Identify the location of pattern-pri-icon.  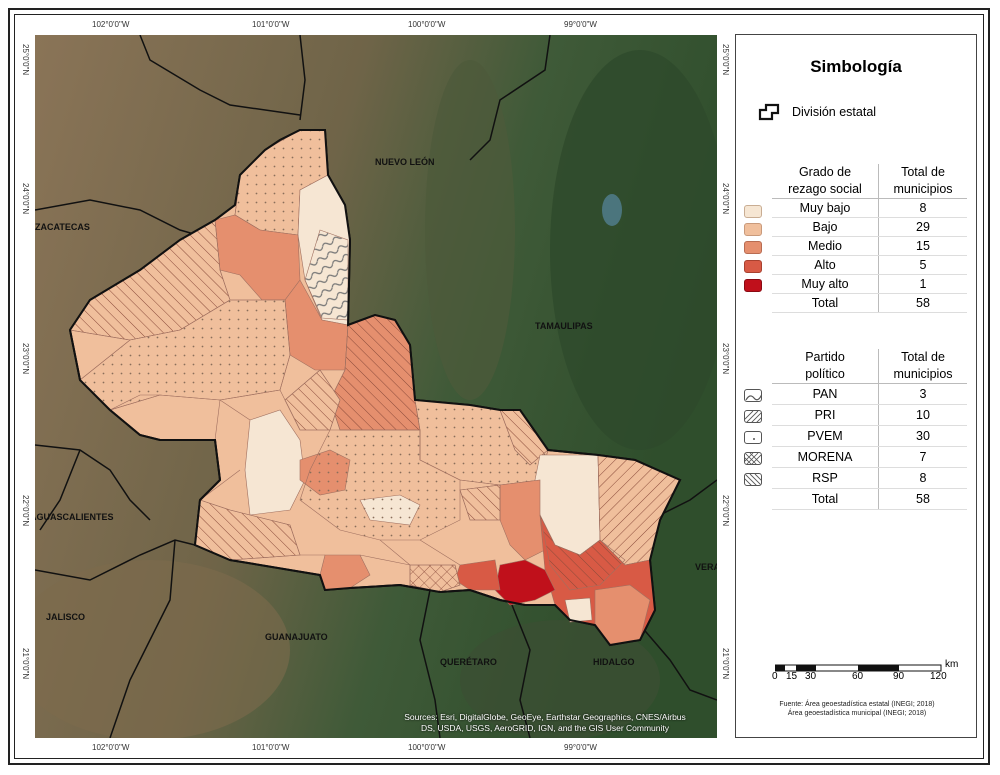
(753, 416).